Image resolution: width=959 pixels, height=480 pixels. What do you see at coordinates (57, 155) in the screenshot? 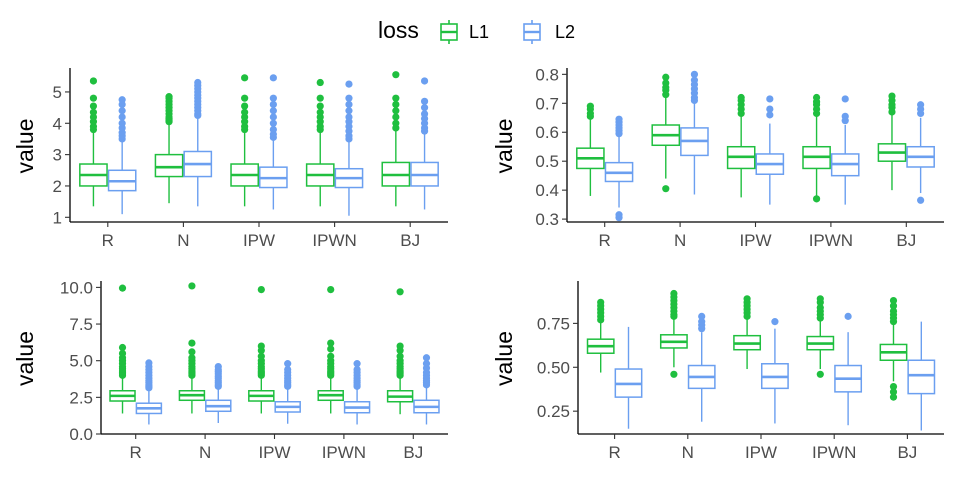
I see `y-tick-label: 3` at bounding box center [57, 155].